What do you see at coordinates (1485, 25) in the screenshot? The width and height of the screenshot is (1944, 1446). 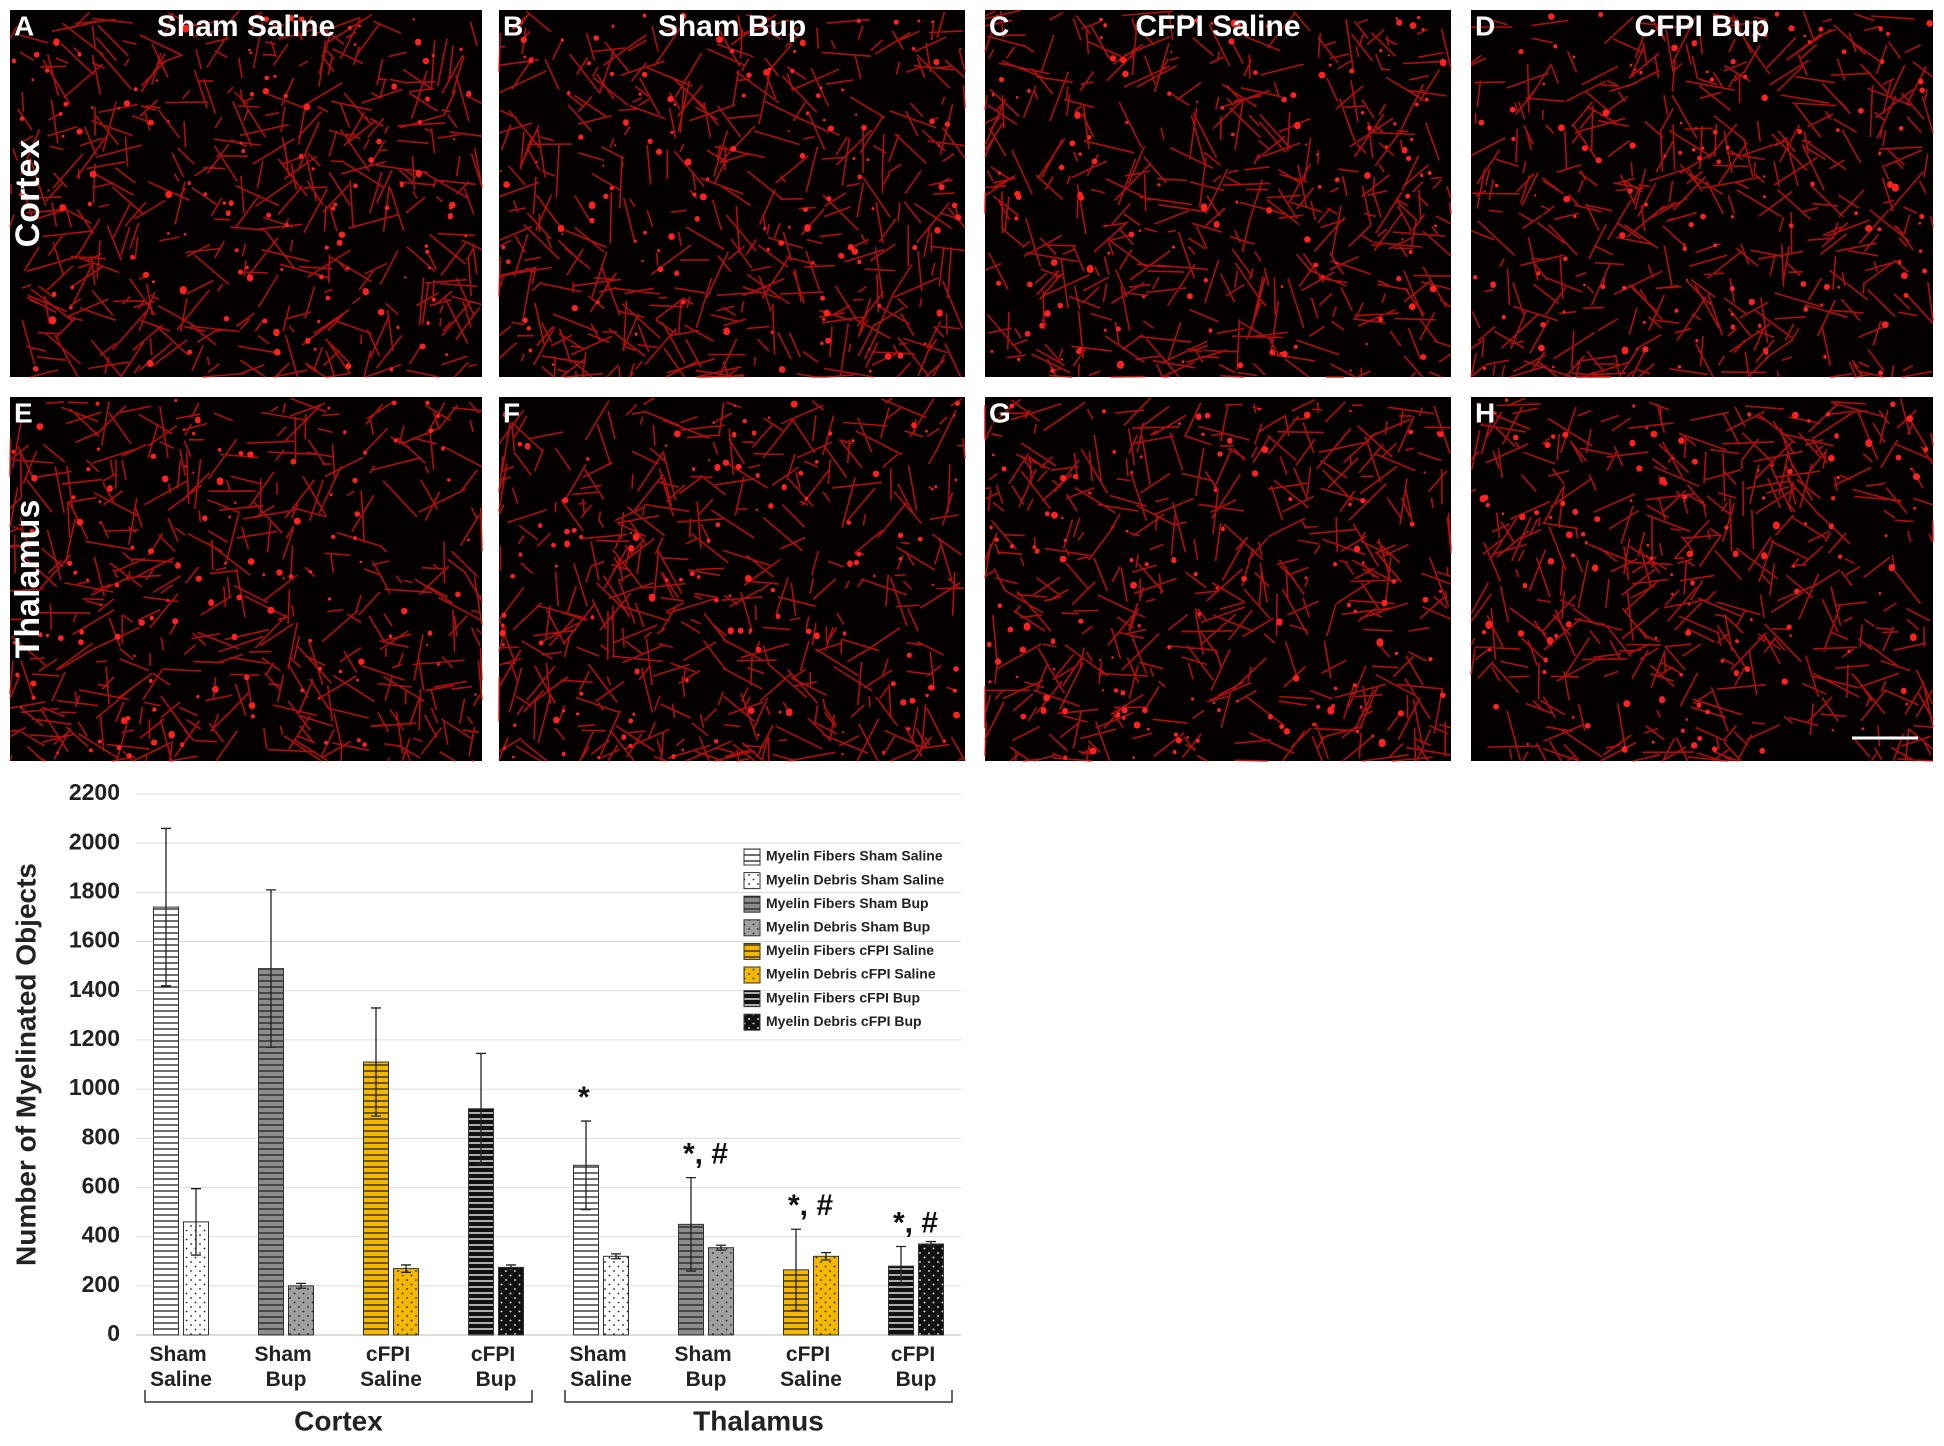 I see `panel-letter: D` at bounding box center [1485, 25].